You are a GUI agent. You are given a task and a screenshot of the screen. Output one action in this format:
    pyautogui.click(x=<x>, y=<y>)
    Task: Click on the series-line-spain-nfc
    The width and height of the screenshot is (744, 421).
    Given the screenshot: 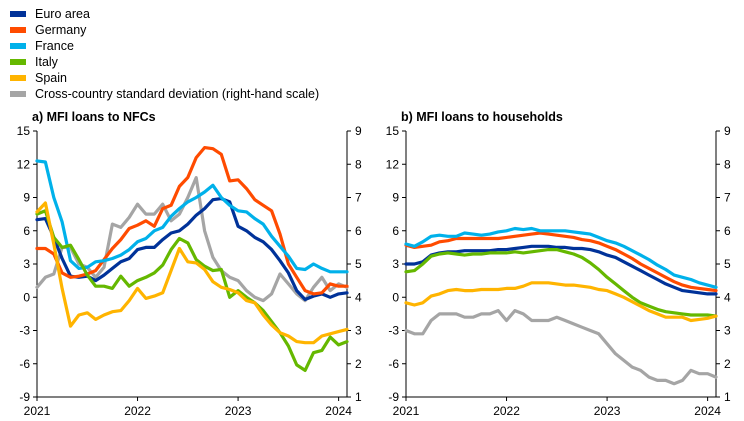 What is the action you would take?
    pyautogui.click(x=192, y=273)
    